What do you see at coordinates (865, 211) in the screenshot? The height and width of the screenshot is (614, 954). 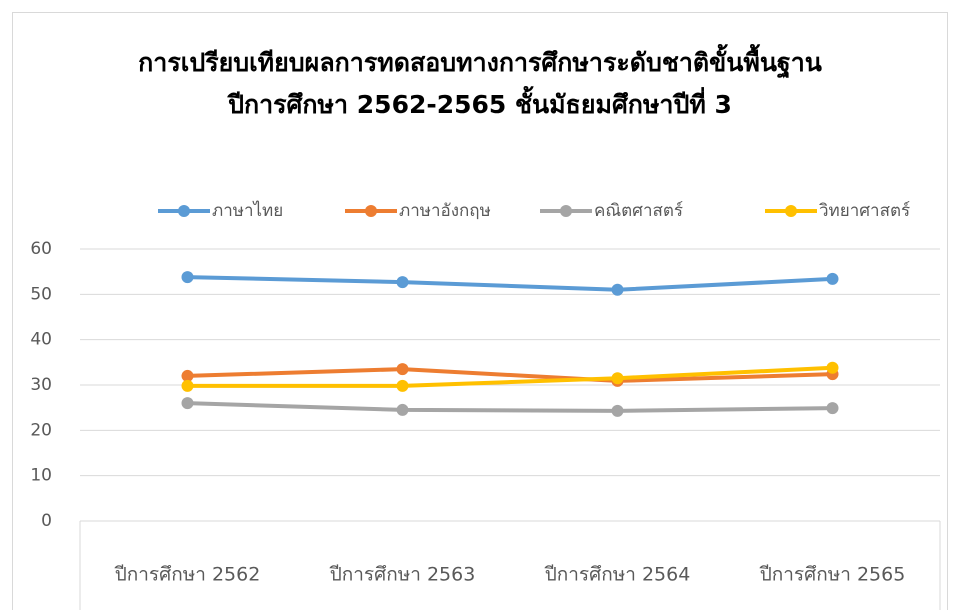 I see `legend-label: วิทยาศาสตร์` at bounding box center [865, 211].